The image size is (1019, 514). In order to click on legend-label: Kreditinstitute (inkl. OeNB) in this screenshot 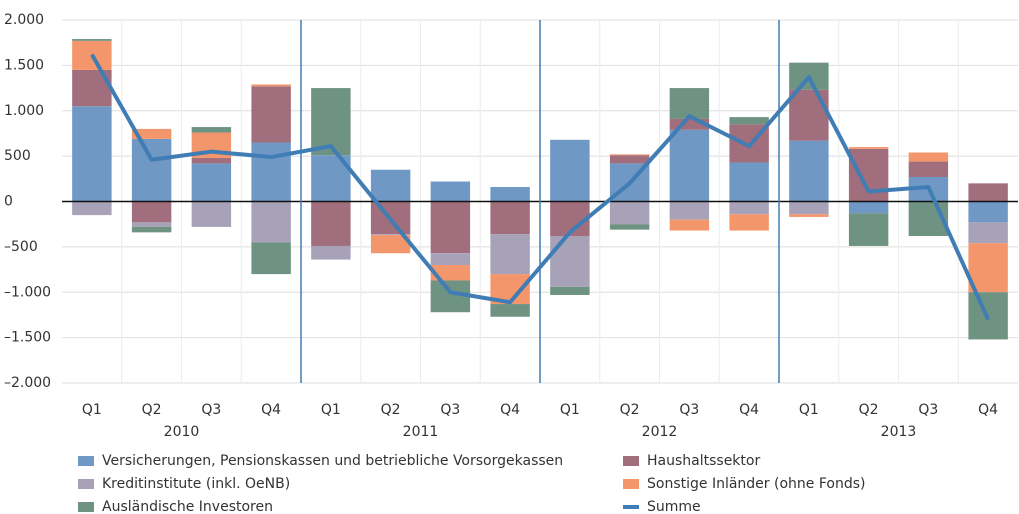, I will do `click(196, 484)`.